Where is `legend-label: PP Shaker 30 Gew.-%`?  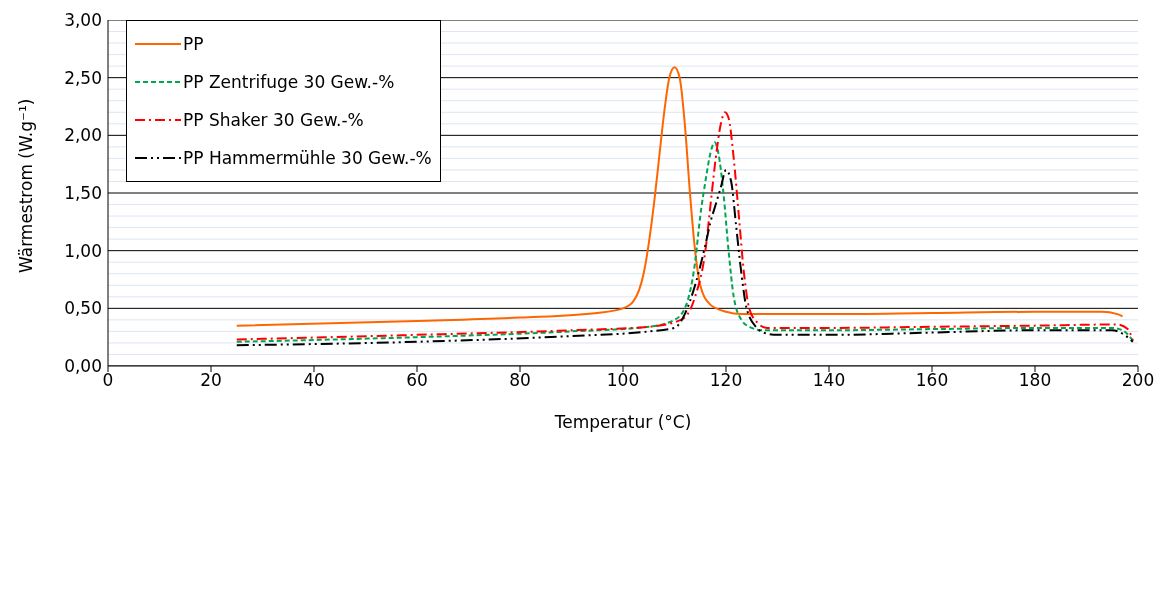
legend-label: PP Shaker 30 Gew.-% is located at coordinates (273, 120).